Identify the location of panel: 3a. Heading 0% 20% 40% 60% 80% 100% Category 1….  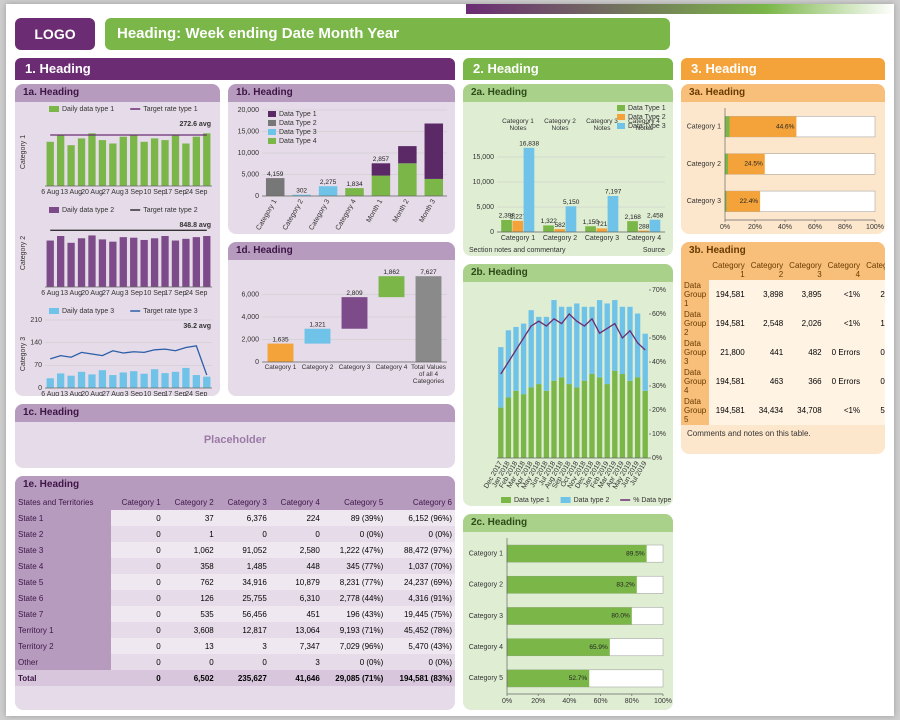
(783, 159).